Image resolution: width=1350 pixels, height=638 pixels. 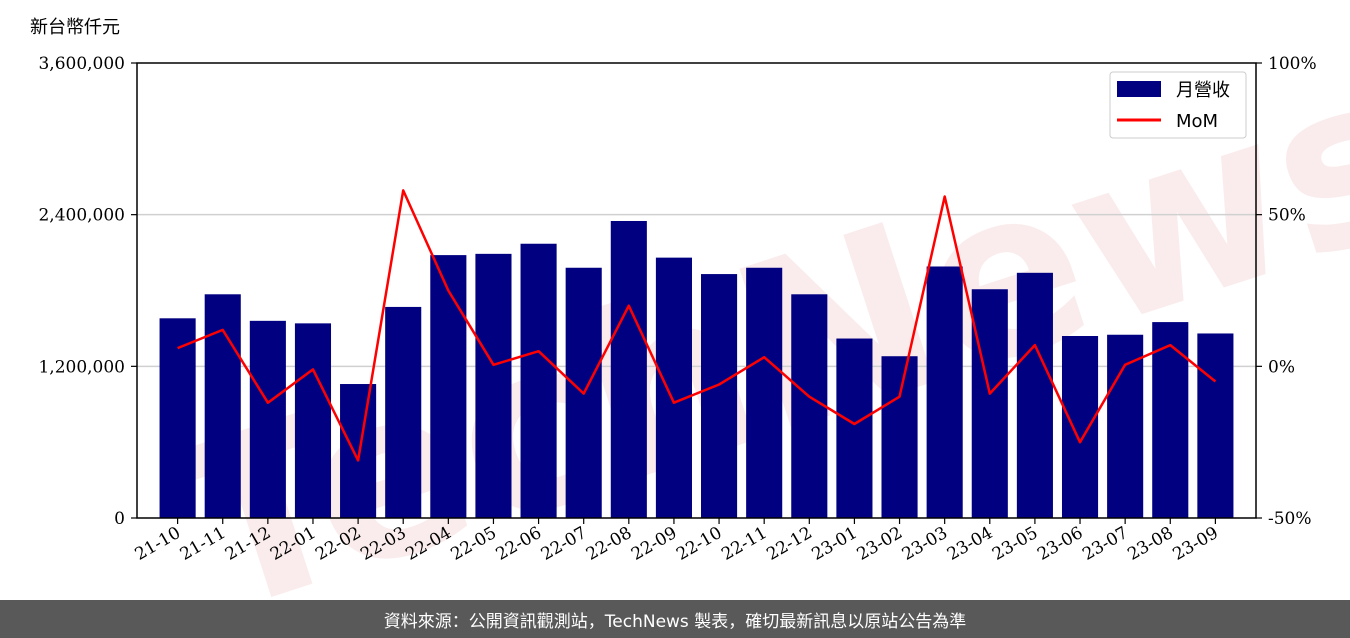 I want to click on x-tick-label: 23-09, so click(x=1195, y=544).